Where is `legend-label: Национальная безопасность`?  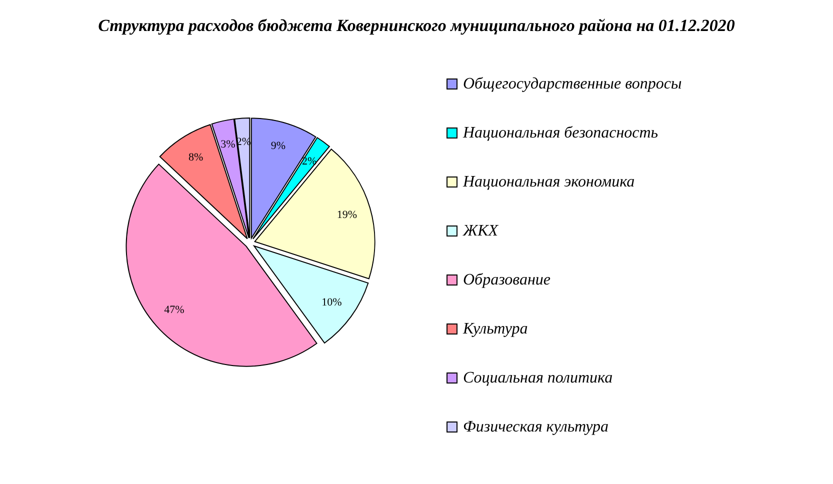
legend-label: Национальная безопасность is located at coordinates (560, 133).